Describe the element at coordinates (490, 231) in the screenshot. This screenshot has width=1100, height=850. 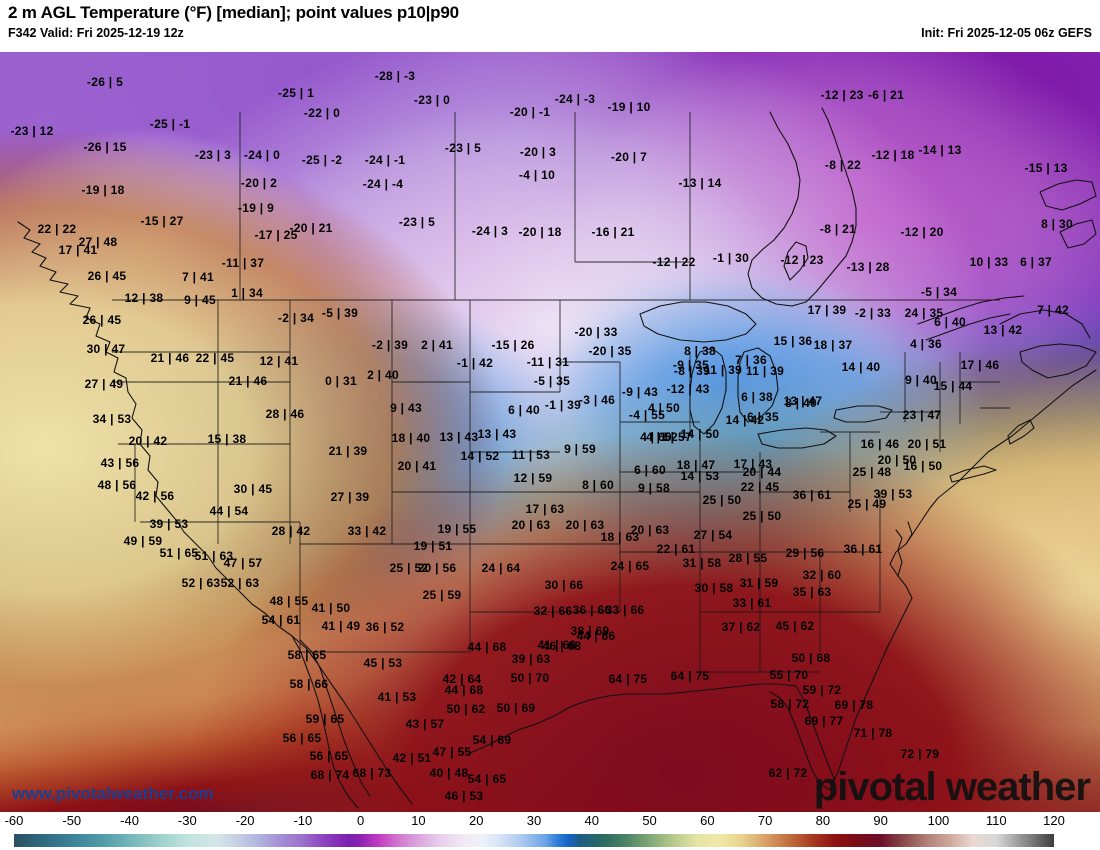
I see `point-value-label: -24 | 3` at that location.